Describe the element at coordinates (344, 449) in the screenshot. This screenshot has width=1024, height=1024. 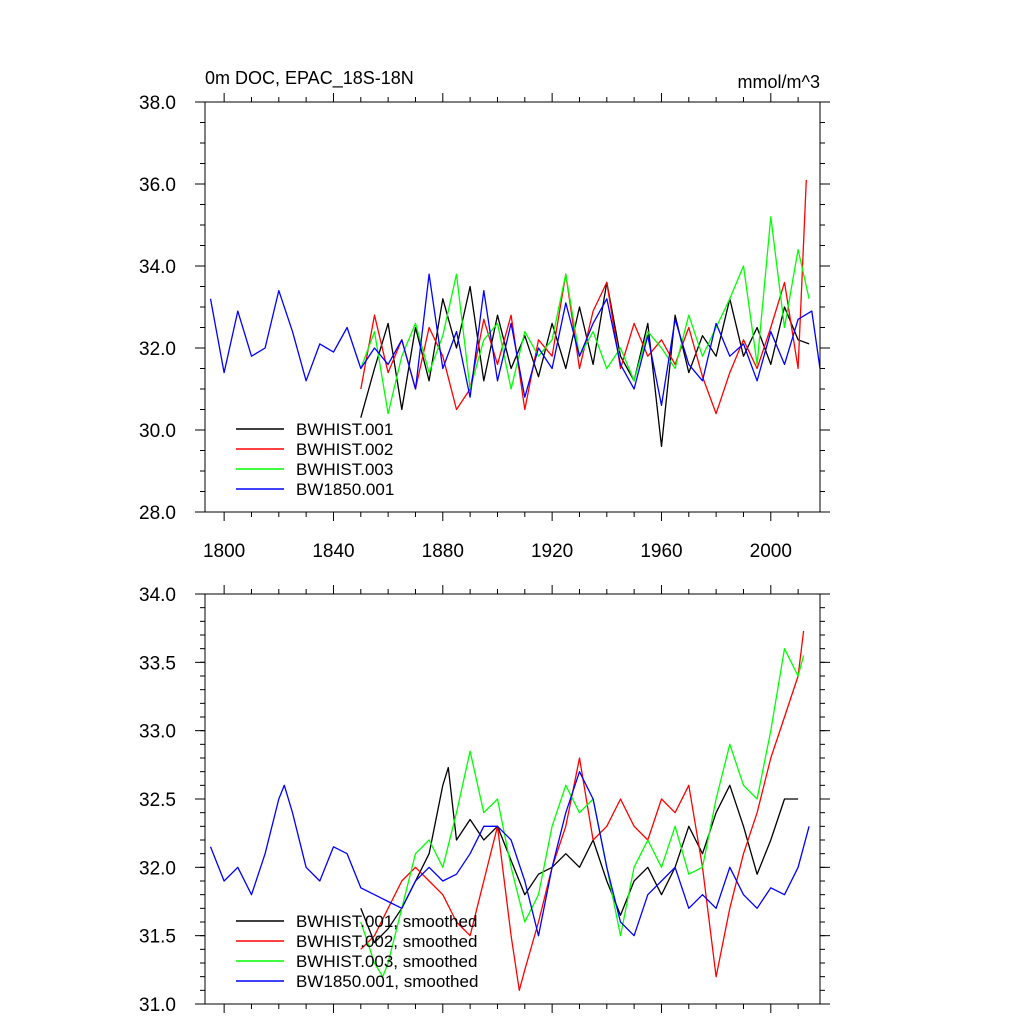
I see `panel-top-legend-label: BWHIST.002` at that location.